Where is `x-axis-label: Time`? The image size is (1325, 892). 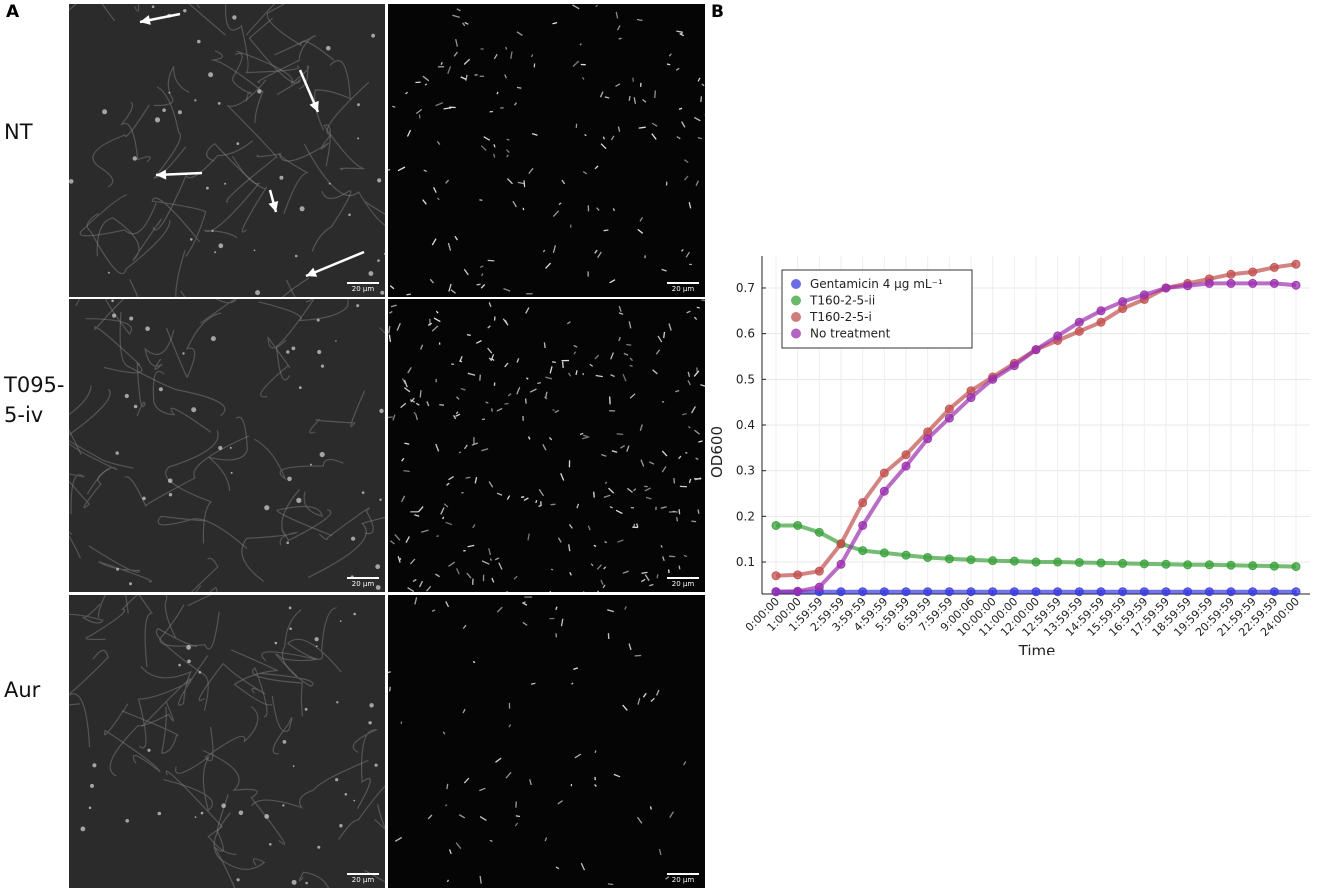
x-axis-label: Time is located at coordinates (1037, 648).